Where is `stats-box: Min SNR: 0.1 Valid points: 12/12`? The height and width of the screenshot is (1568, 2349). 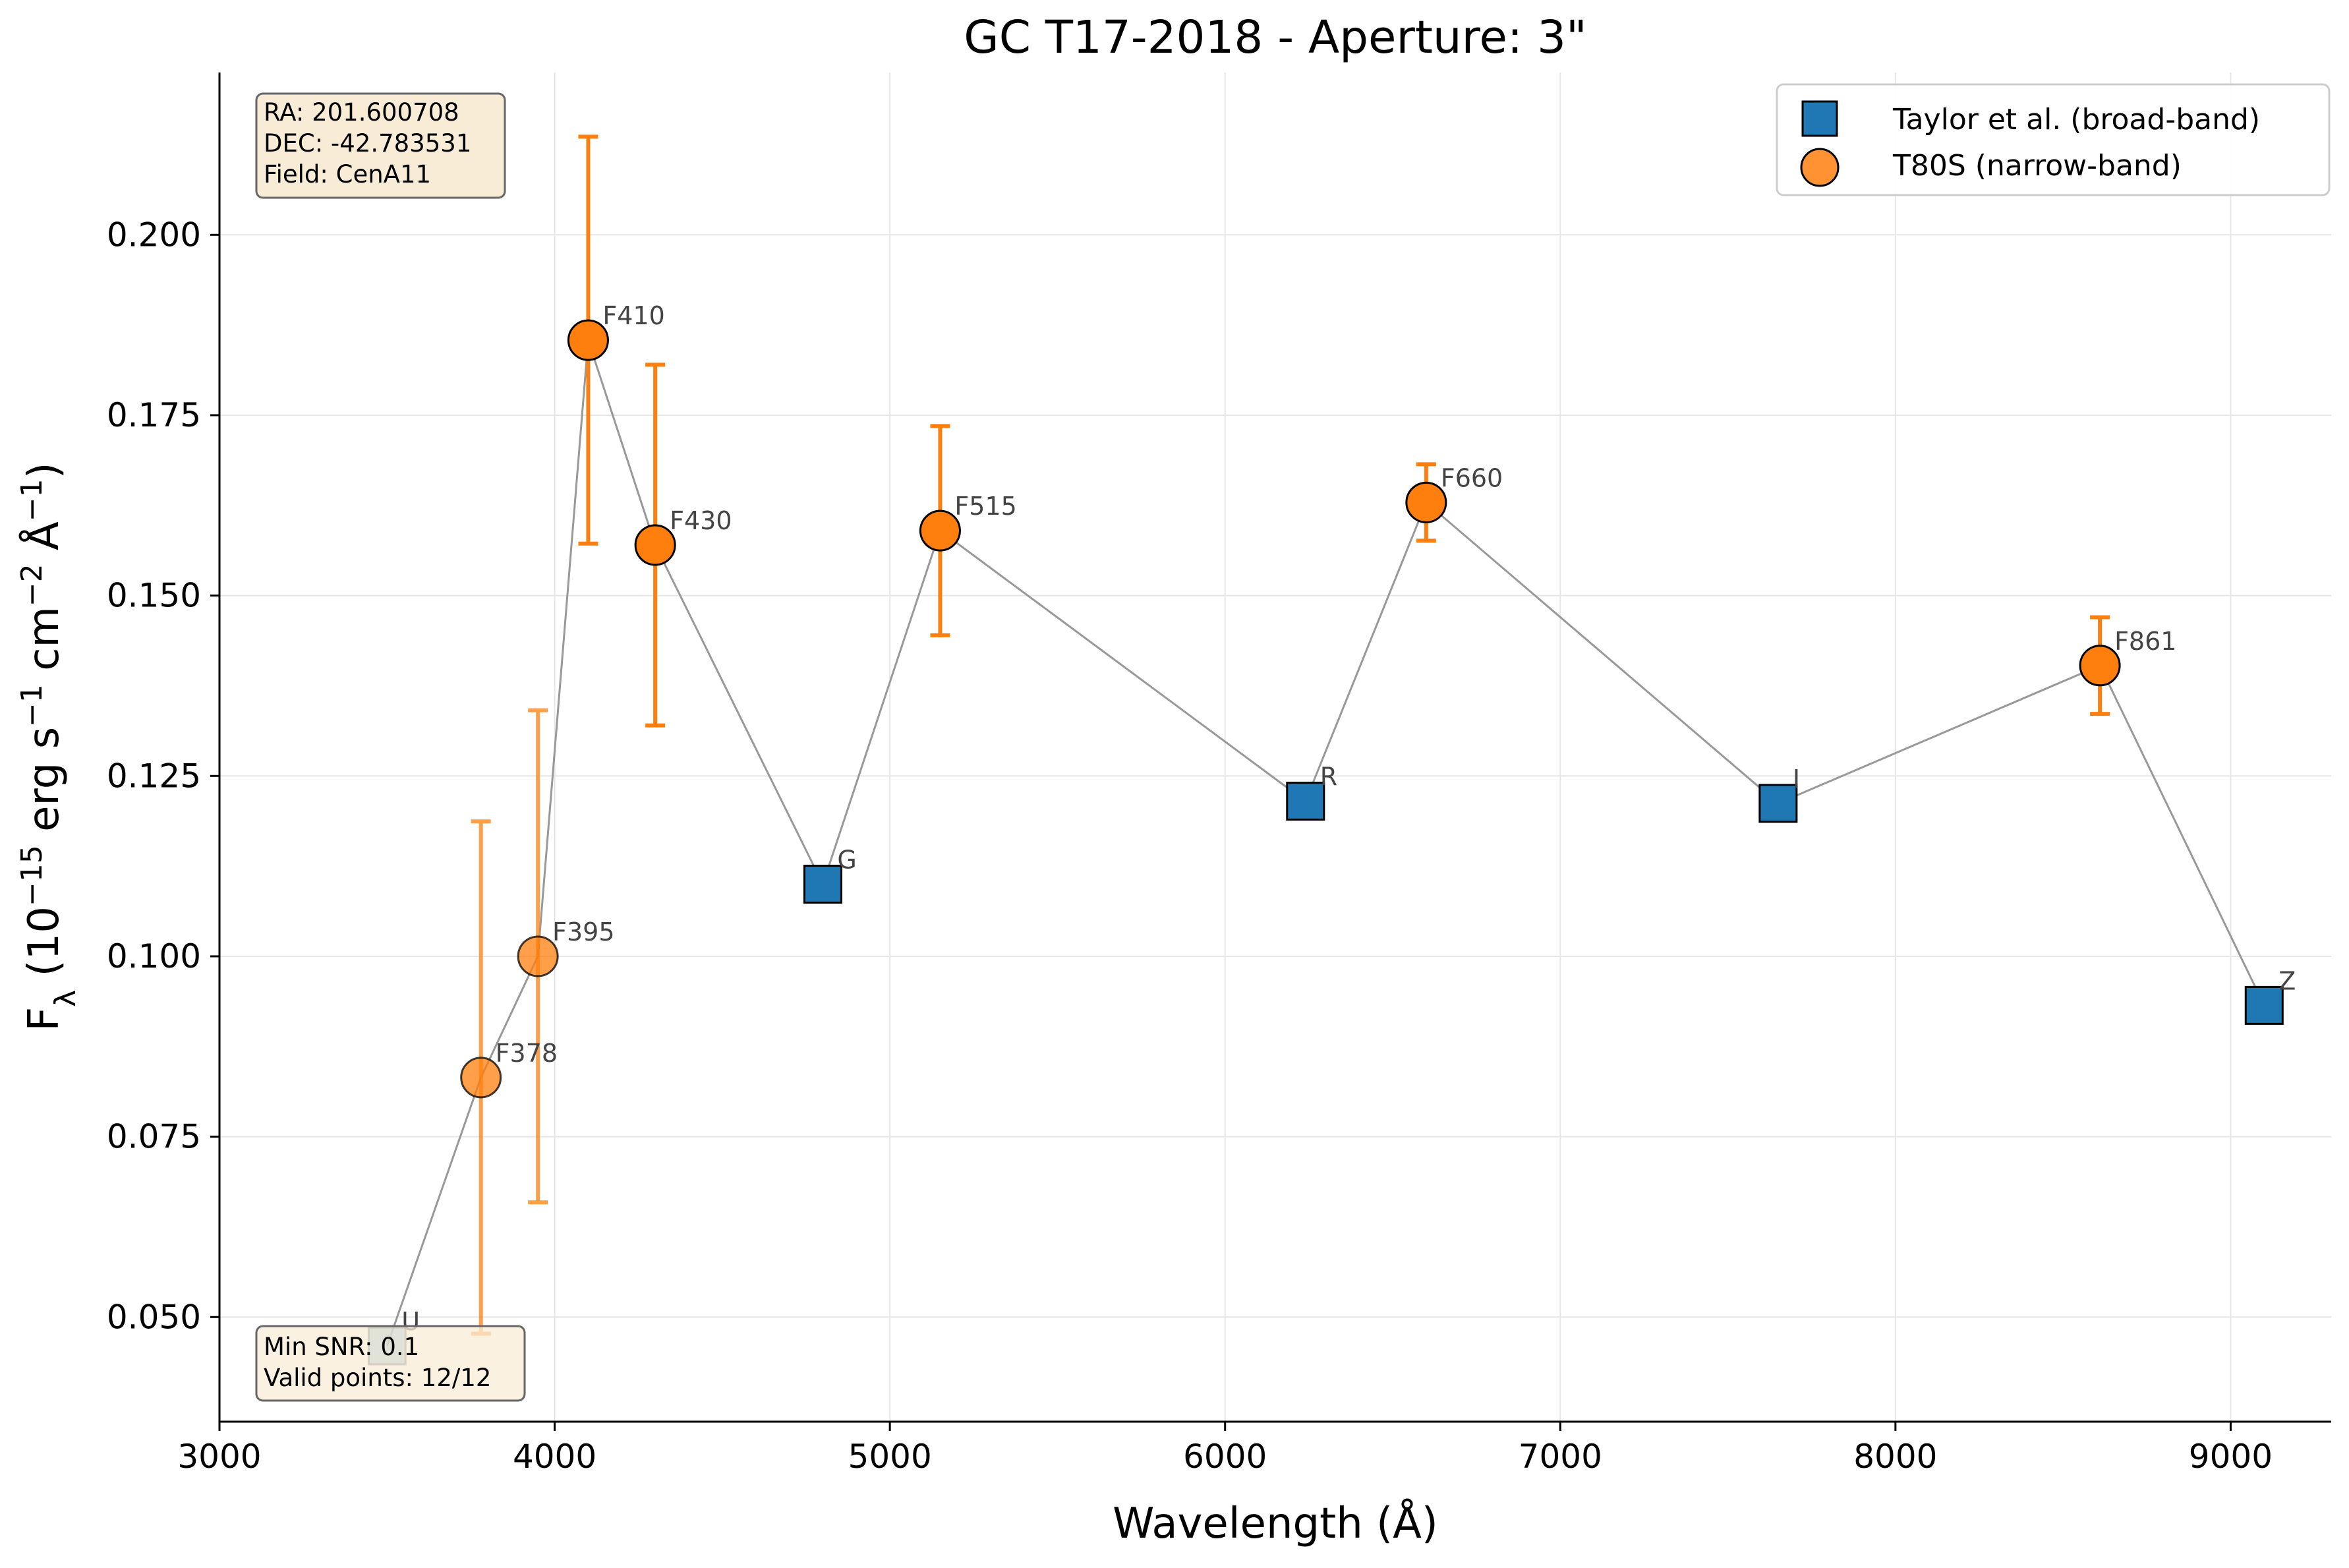 stats-box: Min SNR: 0.1 Valid points: 12/12 is located at coordinates (390, 1364).